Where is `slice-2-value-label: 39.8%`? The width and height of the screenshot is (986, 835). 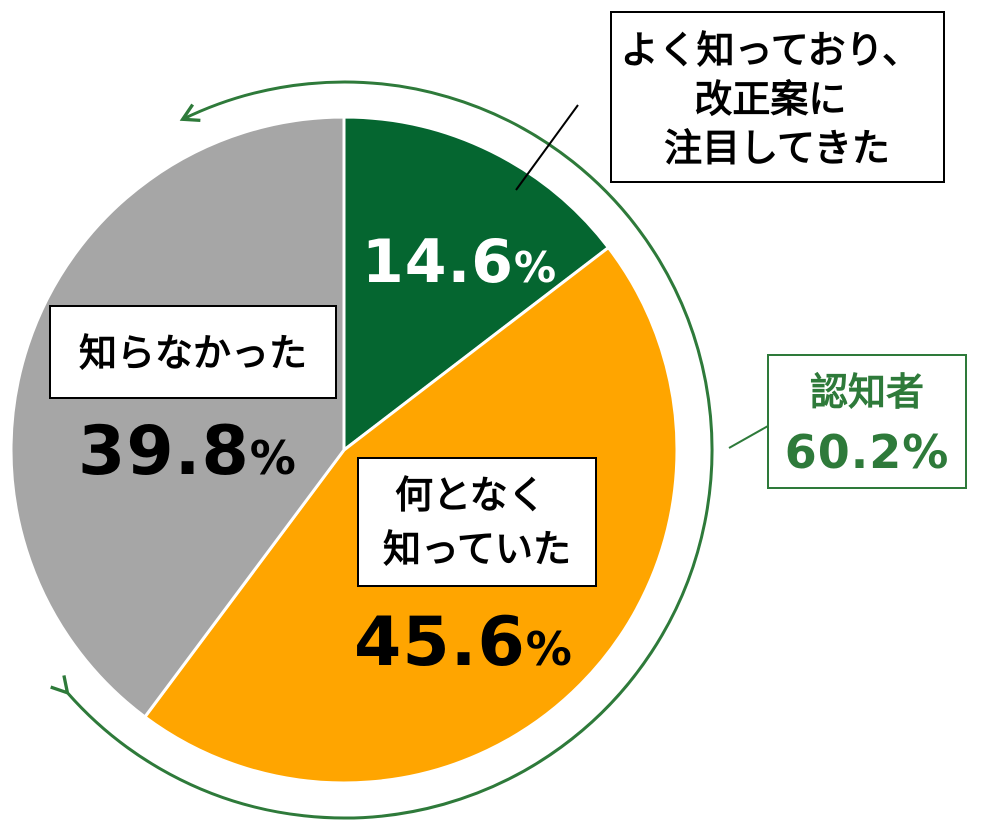
slice-2-value-label: 39.8% is located at coordinates (187, 451).